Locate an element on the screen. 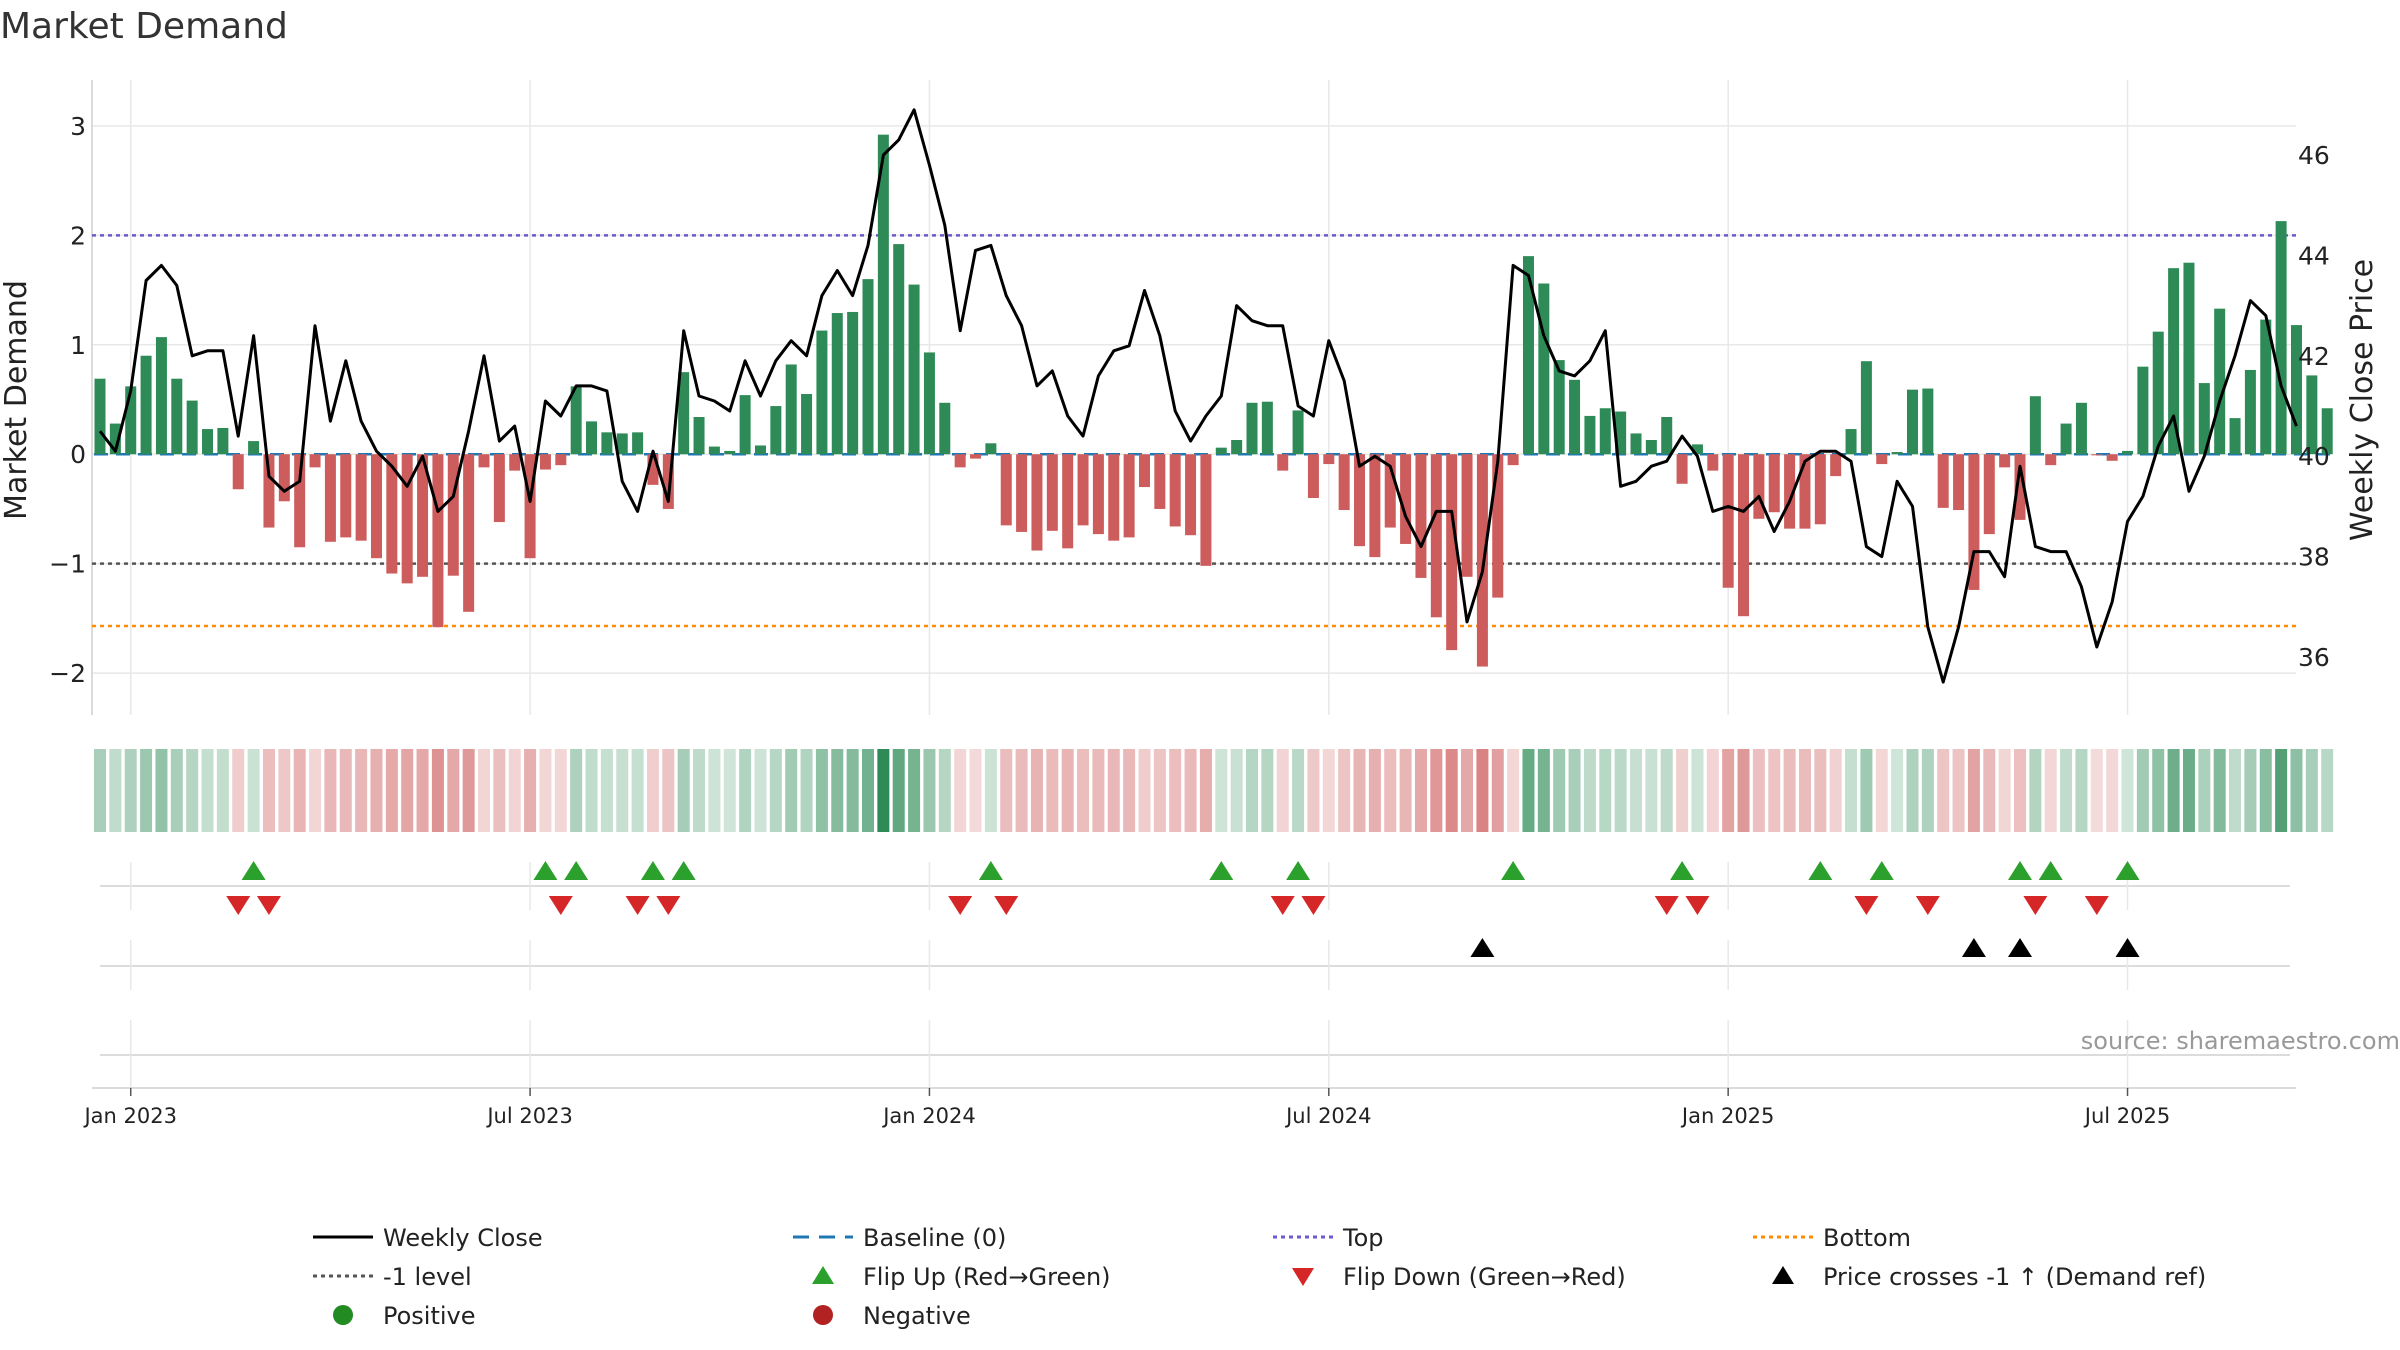 Image resolution: width=2400 pixels, height=1350 pixels. legend-item: Weekly Close is located at coordinates (428, 1238).